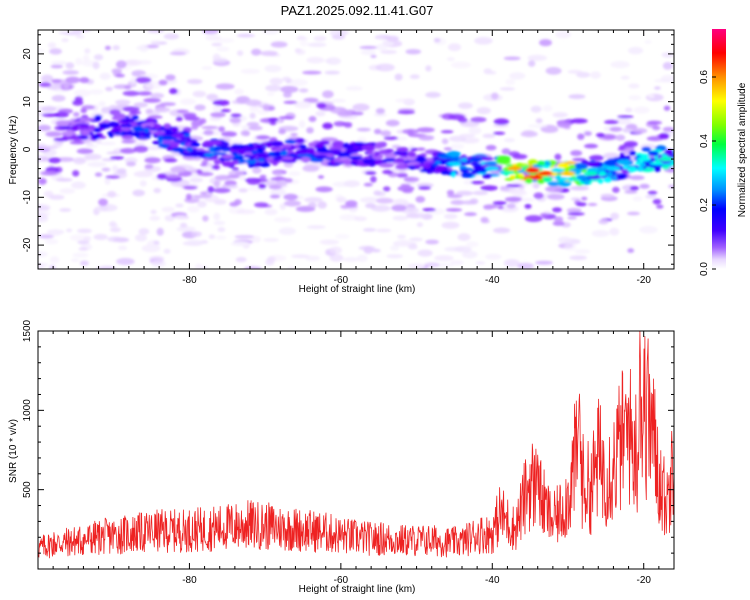 The height and width of the screenshot is (600, 750). What do you see at coordinates (341, 580) in the screenshot?
I see `x-tick-label: -60` at bounding box center [341, 580].